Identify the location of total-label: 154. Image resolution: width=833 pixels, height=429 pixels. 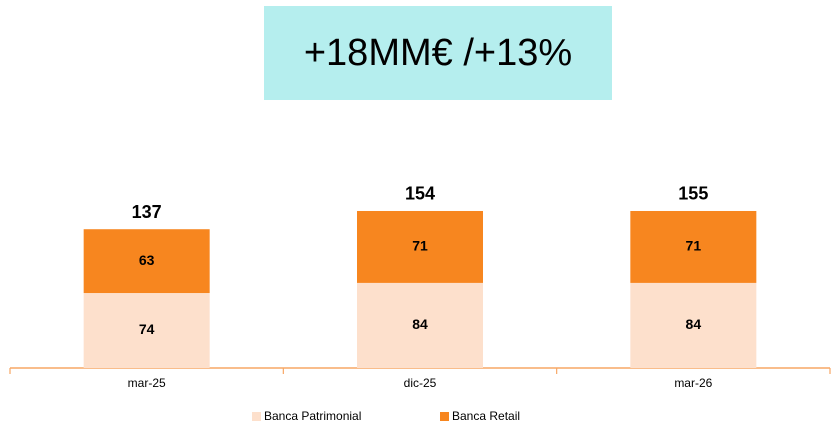
(420, 194).